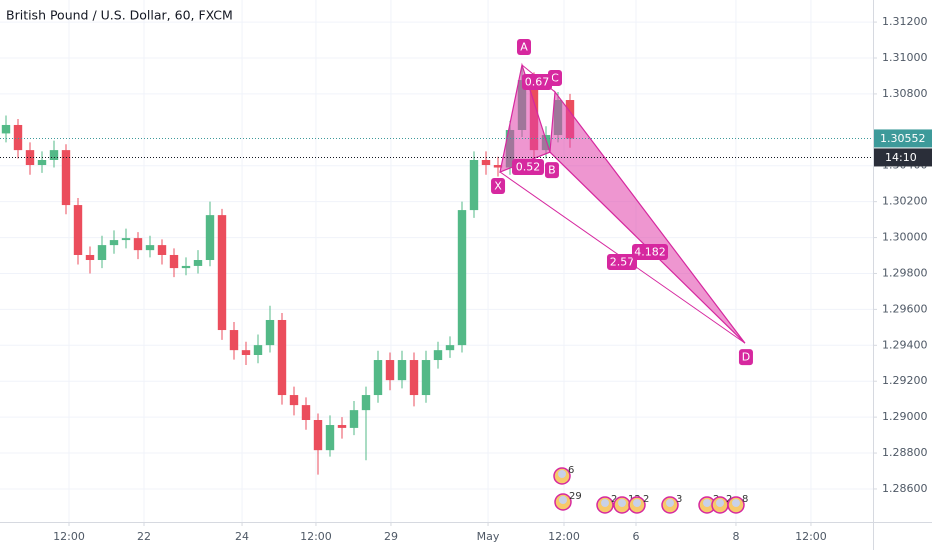  What do you see at coordinates (905, 272) in the screenshot?
I see `y-tick-label: 1.29800` at bounding box center [905, 272].